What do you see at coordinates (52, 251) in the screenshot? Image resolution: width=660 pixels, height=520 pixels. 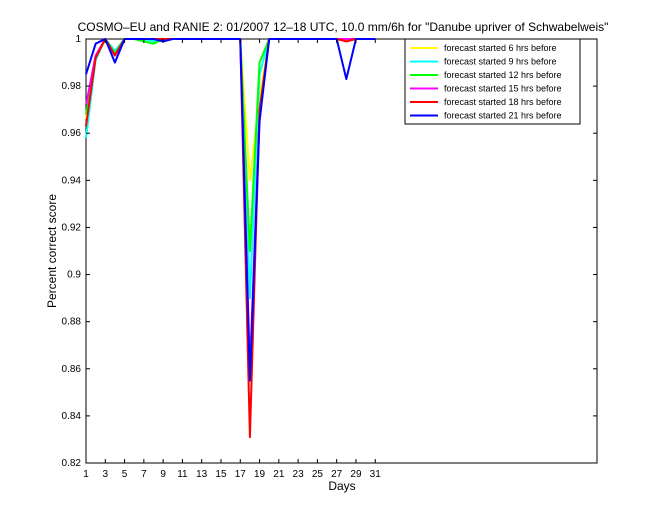 I see `y-axis-title: Percent correct score` at bounding box center [52, 251].